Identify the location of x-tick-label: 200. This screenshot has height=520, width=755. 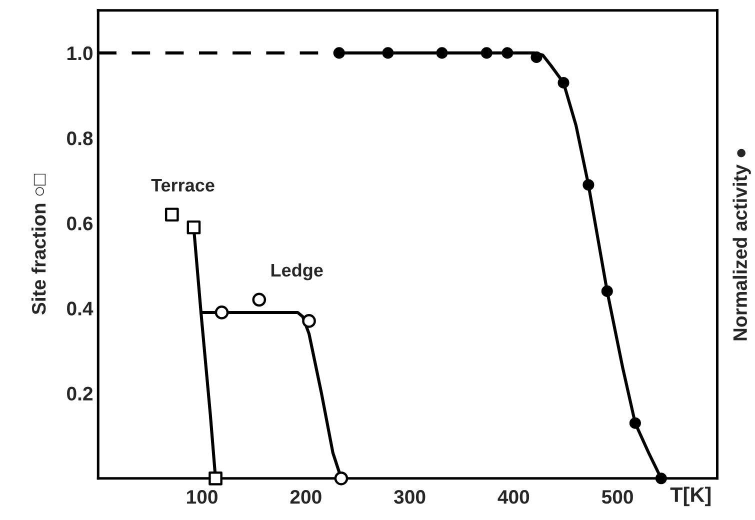
(306, 497).